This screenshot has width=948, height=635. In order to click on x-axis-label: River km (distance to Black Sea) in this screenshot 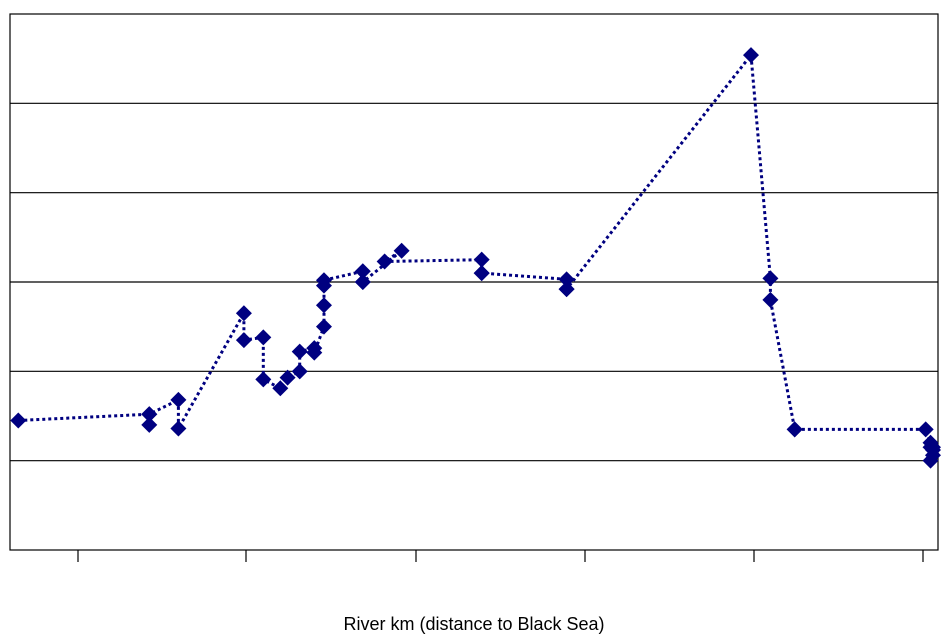, I will do `click(474, 624)`.